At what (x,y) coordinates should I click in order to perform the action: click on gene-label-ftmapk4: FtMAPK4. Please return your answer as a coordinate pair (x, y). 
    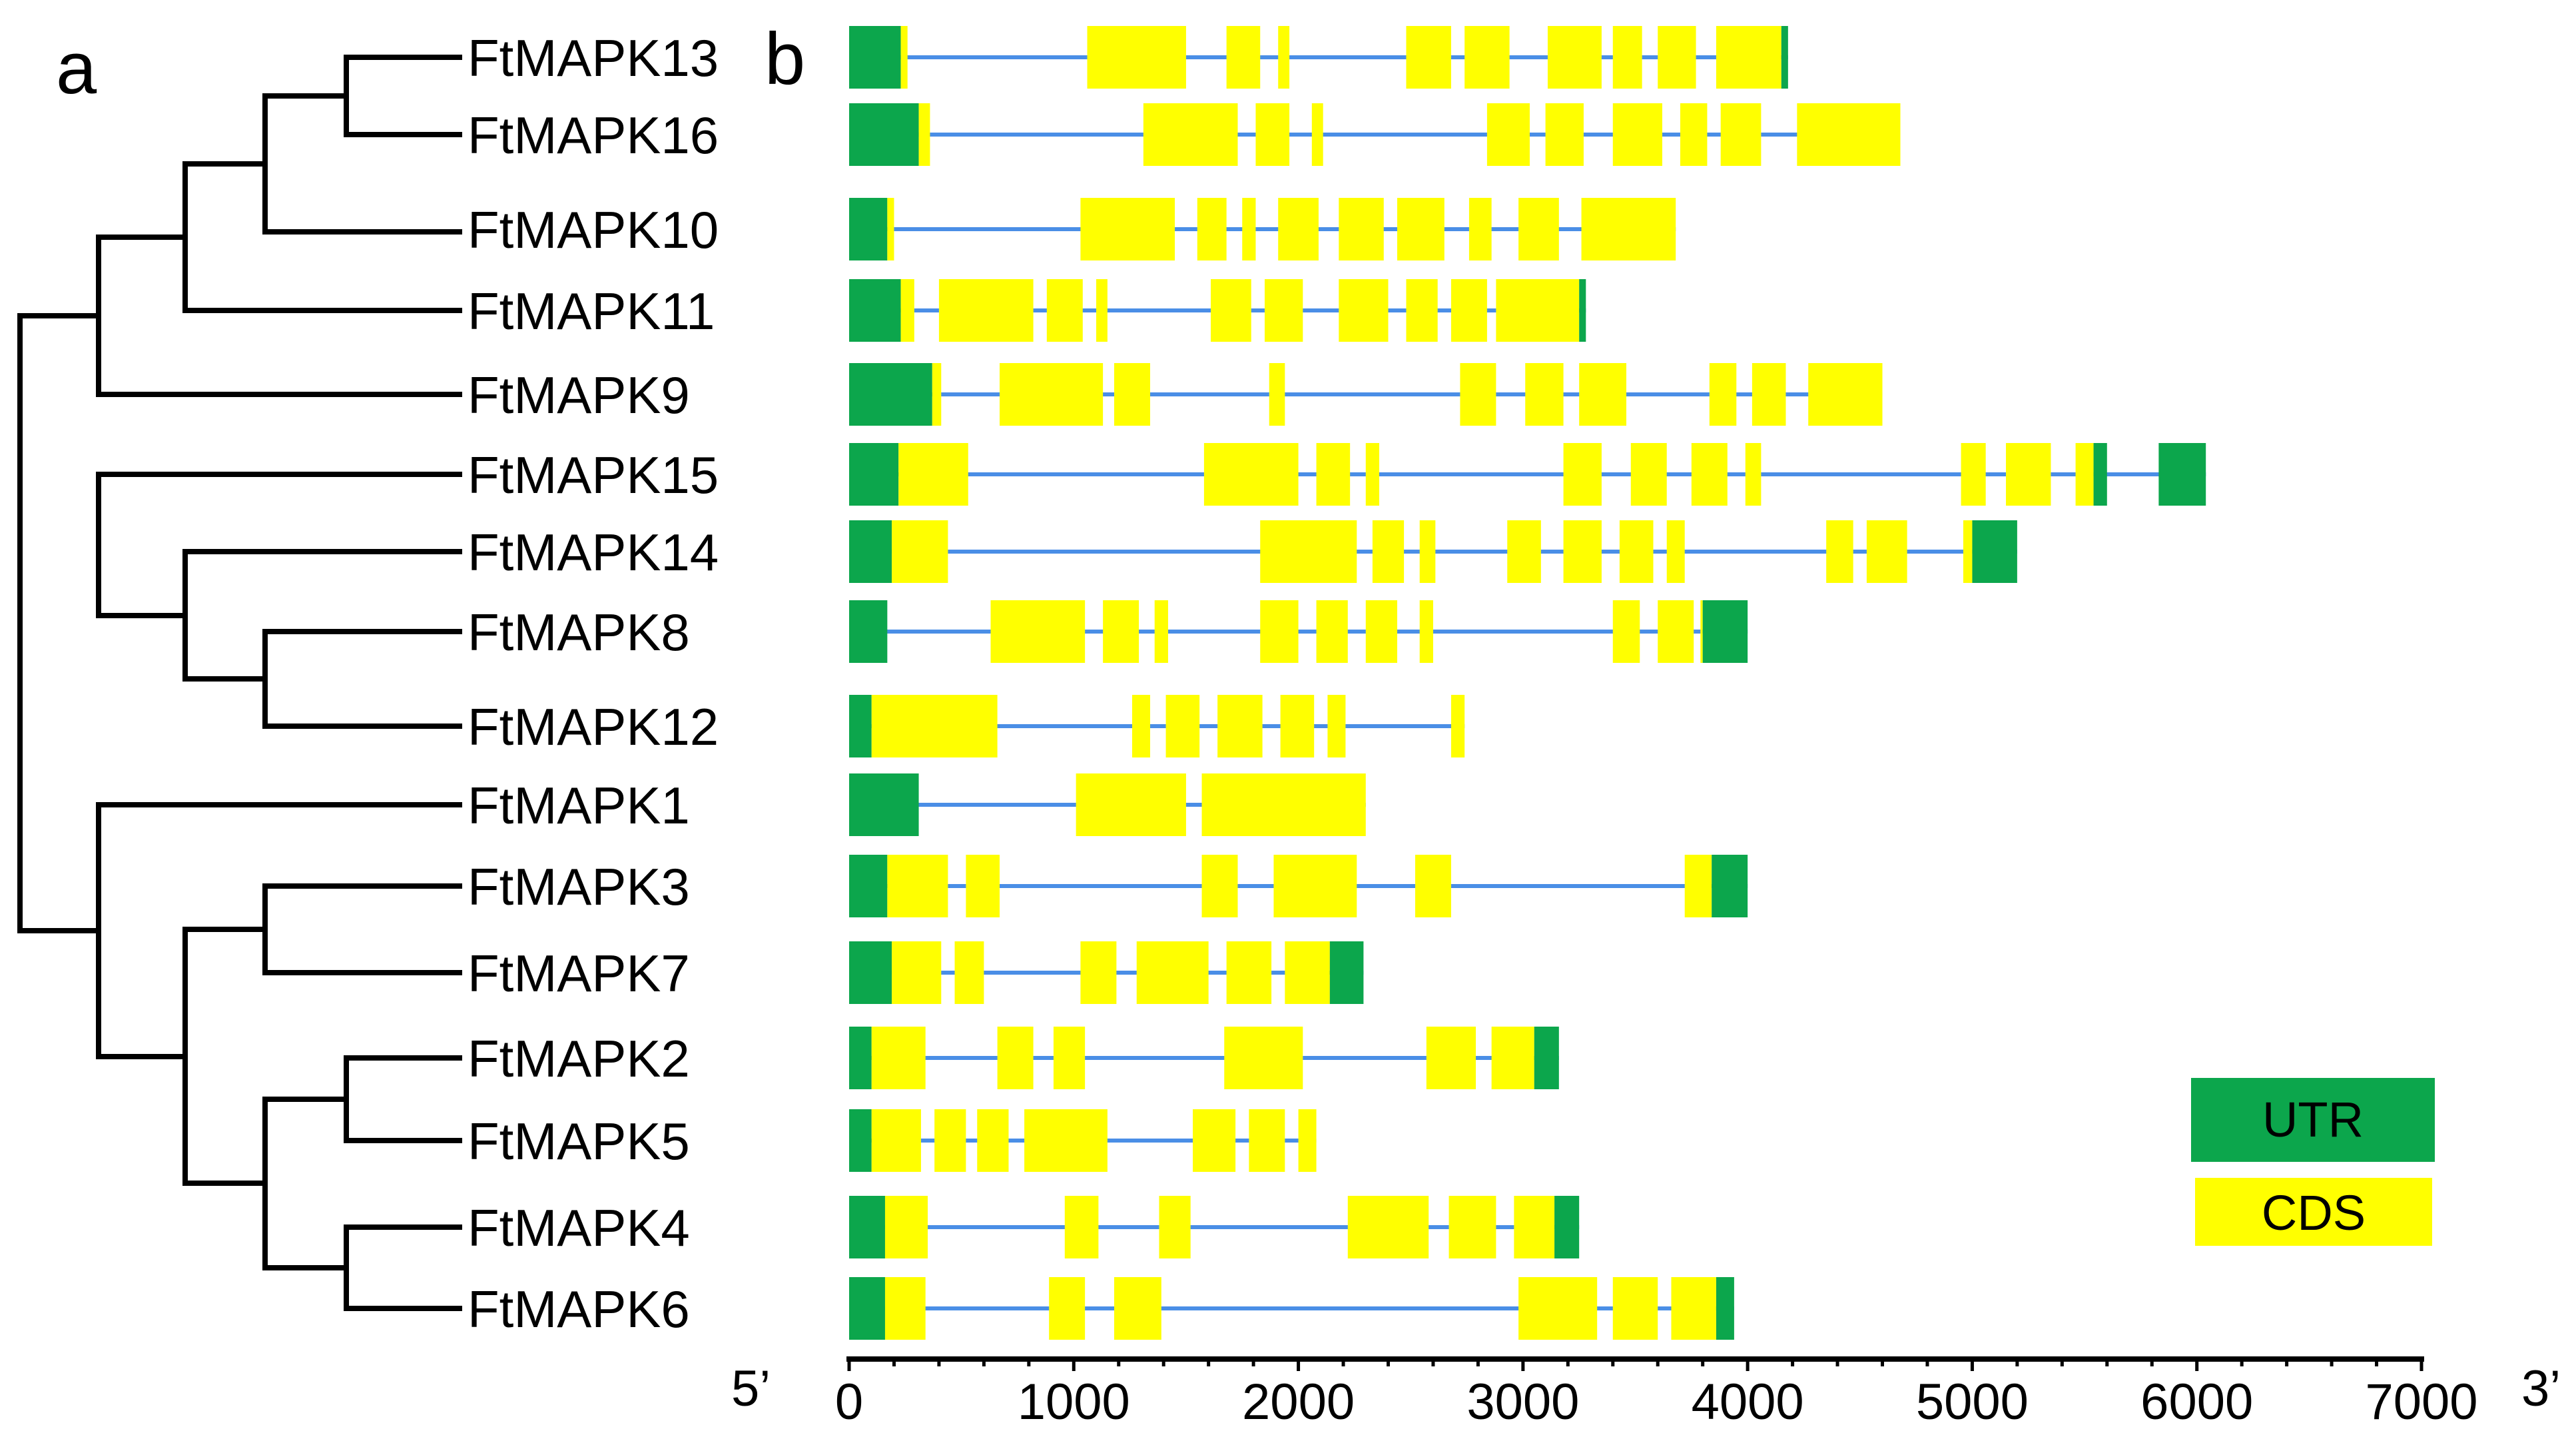
    Looking at the image, I should click on (579, 1228).